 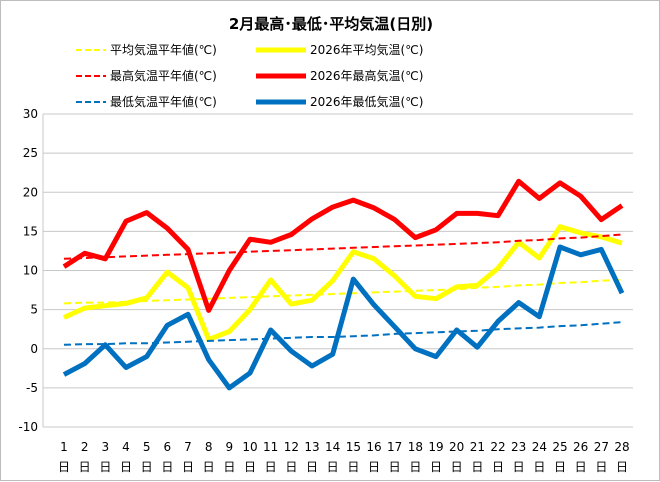 I want to click on x-tick-label: 8, so click(x=209, y=447).